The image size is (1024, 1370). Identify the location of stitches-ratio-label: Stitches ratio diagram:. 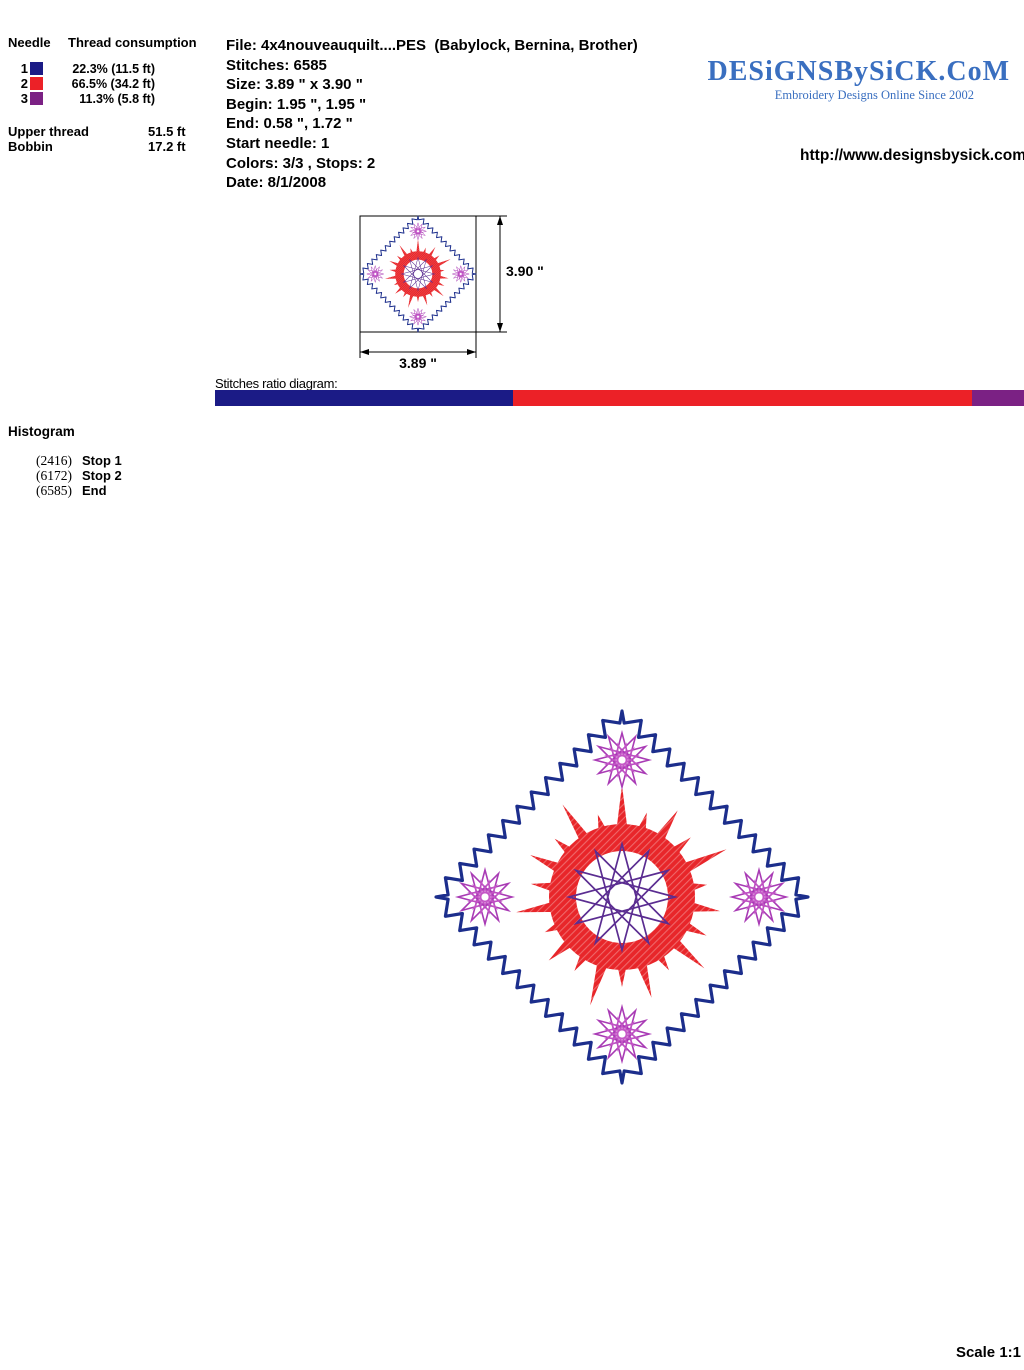
(276, 383).